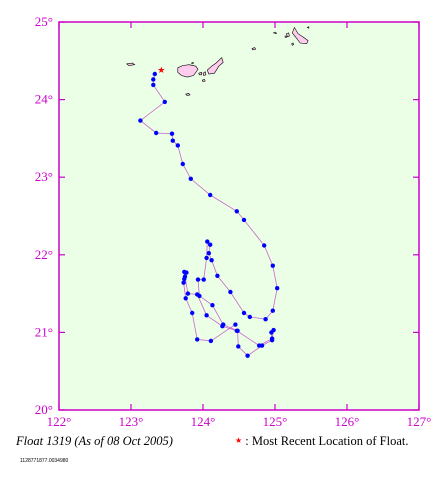 This screenshot has width=447, height=479. What do you see at coordinates (188, 95) in the screenshot?
I see `island-hateruma` at bounding box center [188, 95].